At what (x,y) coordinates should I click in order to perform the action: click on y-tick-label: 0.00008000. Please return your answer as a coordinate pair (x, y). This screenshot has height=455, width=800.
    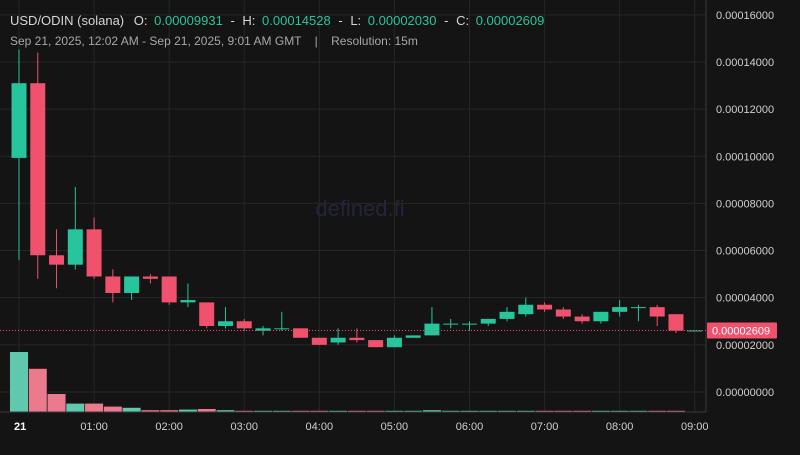
    Looking at the image, I should click on (745, 204).